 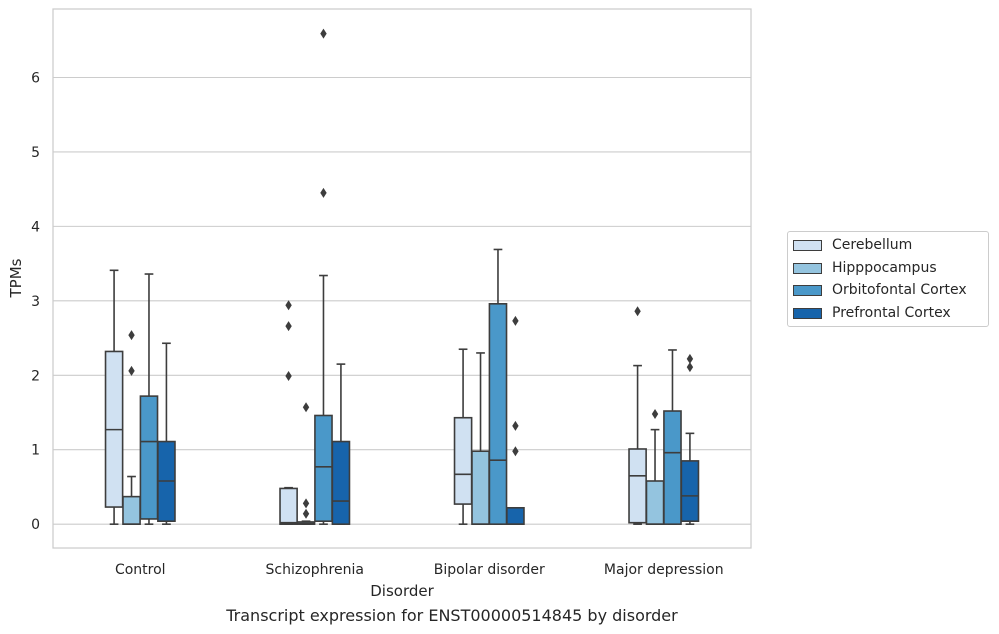 I want to click on y-tick-label-5: 5, so click(x=35, y=153).